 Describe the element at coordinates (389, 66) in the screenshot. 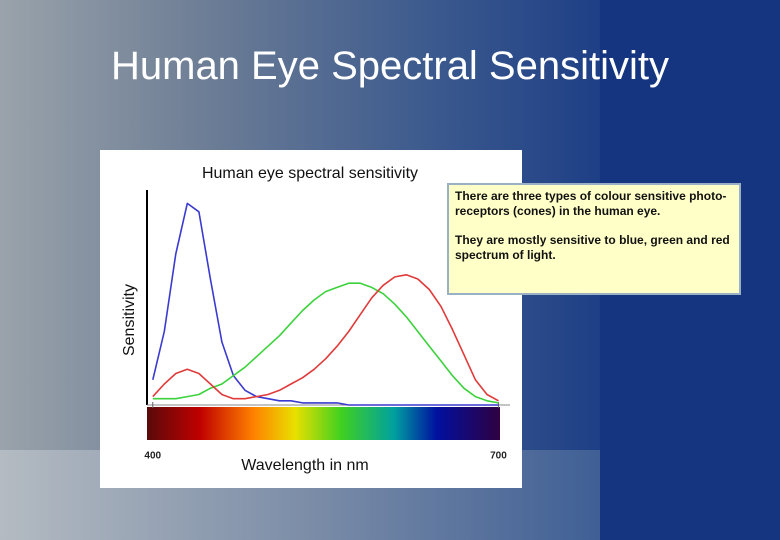

I see `slide-title: Human Eye Spectral Sensitivity` at that location.